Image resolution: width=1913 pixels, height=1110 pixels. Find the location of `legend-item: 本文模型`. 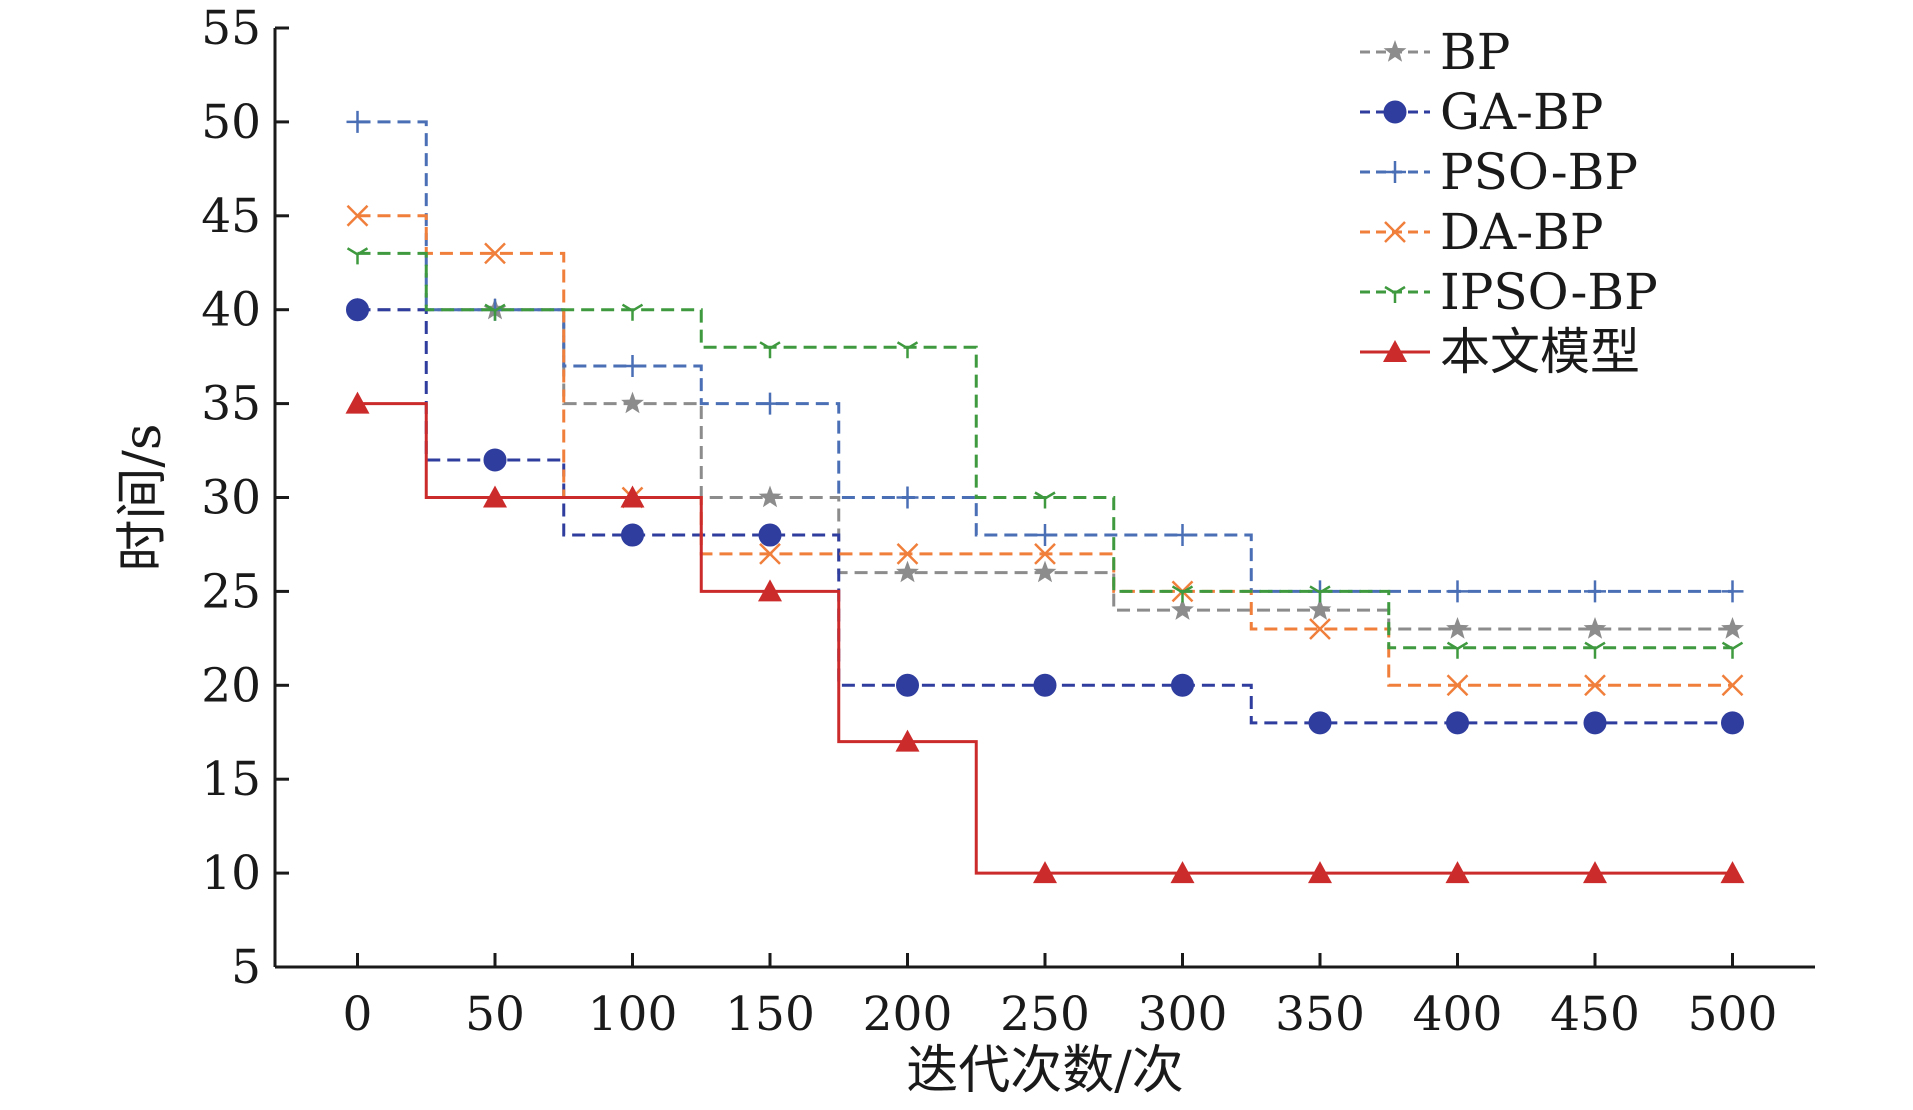

legend-item: 本文模型 is located at coordinates (1500, 352).